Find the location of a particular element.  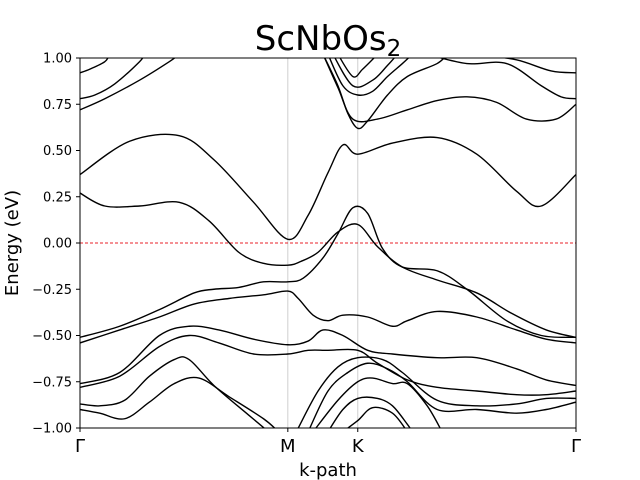

y-axis-label: Energy (eV) is located at coordinates (12, 243).